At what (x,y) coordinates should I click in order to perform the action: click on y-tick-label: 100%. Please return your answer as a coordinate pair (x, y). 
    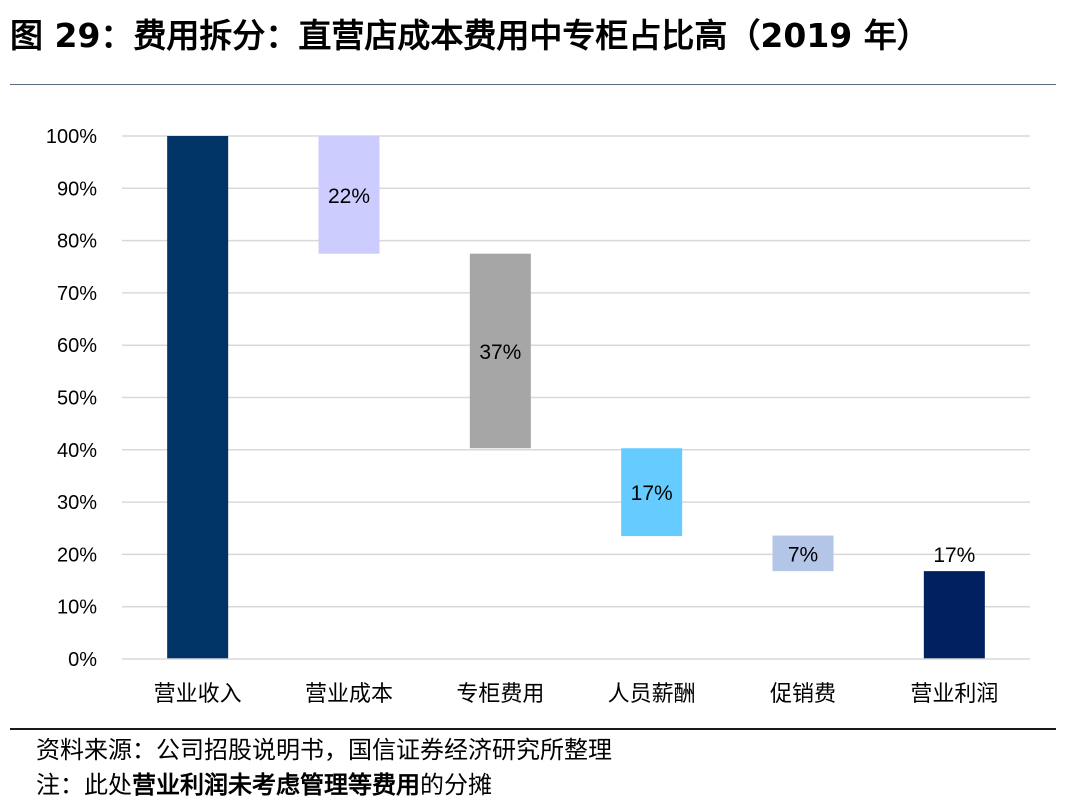
    Looking at the image, I should click on (71, 137).